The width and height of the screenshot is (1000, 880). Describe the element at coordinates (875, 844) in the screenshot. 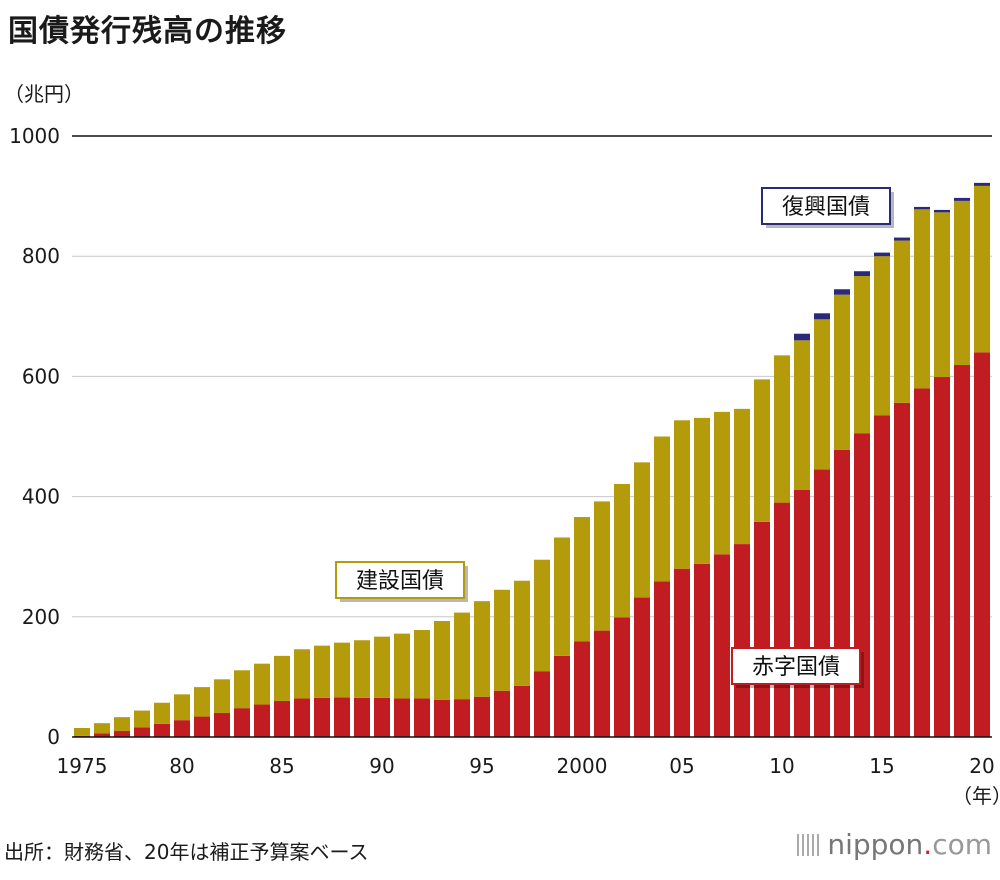

I see `logo-brand: nippon` at that location.